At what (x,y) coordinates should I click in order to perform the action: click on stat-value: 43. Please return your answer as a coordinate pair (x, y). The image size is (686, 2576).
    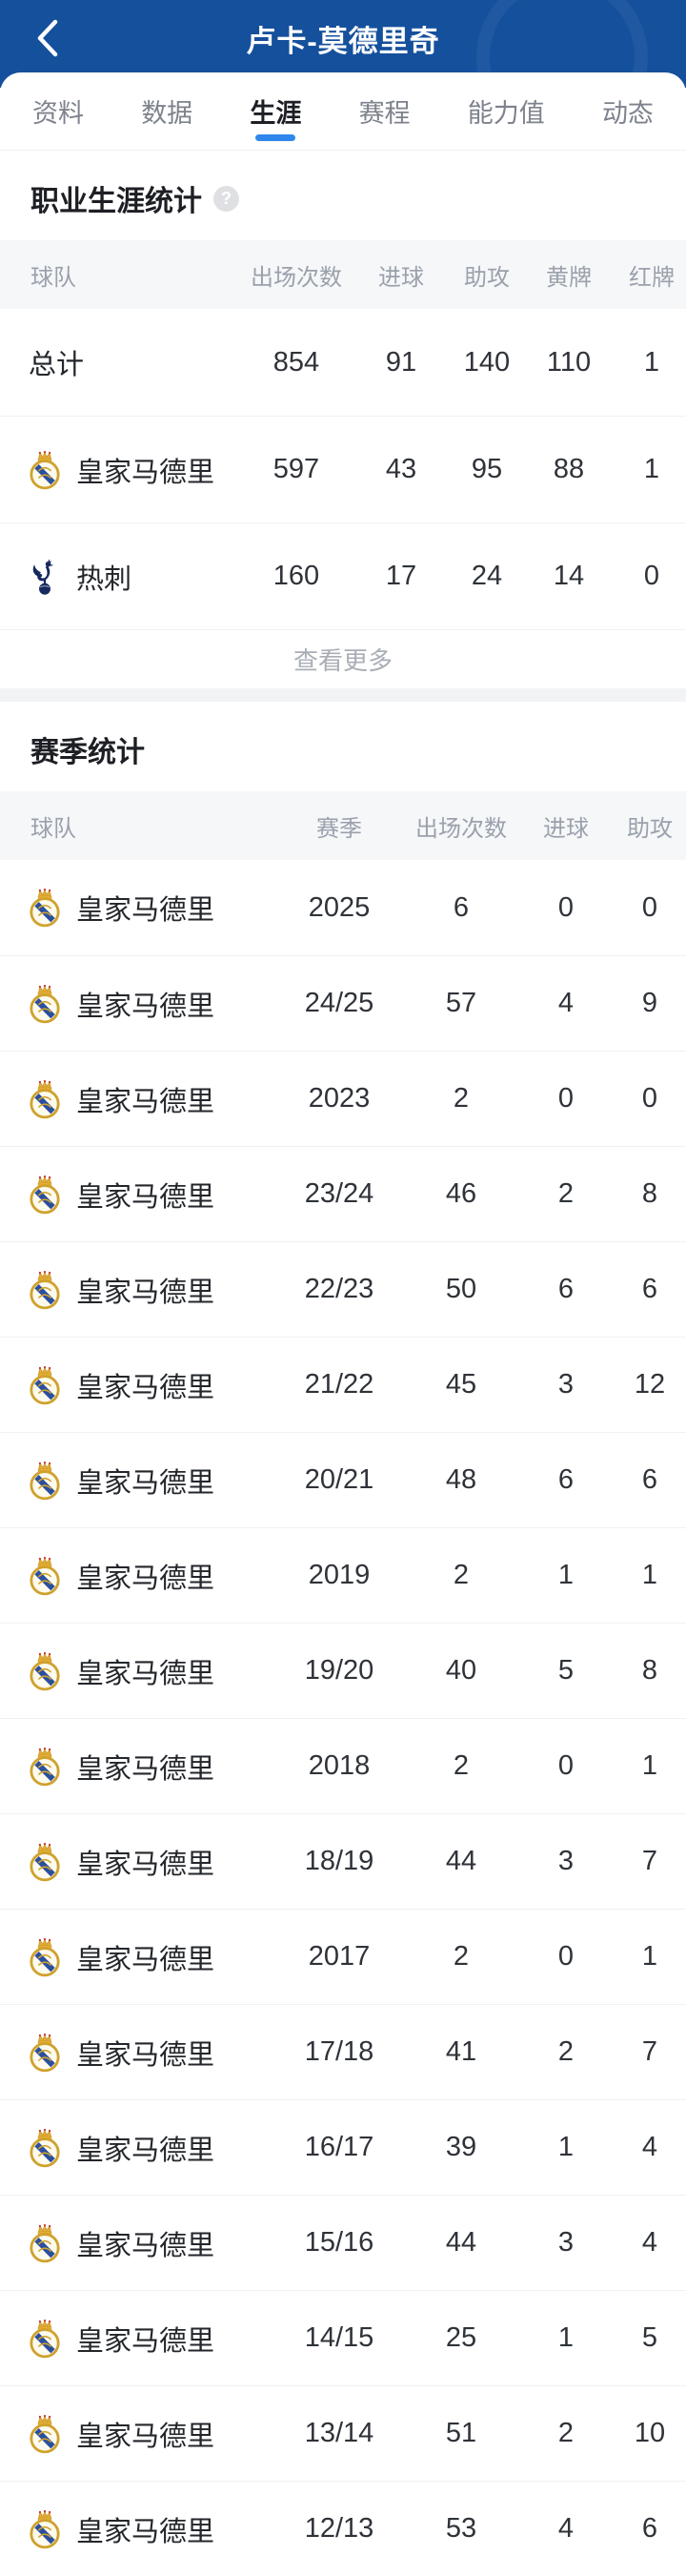
    Looking at the image, I should click on (401, 469).